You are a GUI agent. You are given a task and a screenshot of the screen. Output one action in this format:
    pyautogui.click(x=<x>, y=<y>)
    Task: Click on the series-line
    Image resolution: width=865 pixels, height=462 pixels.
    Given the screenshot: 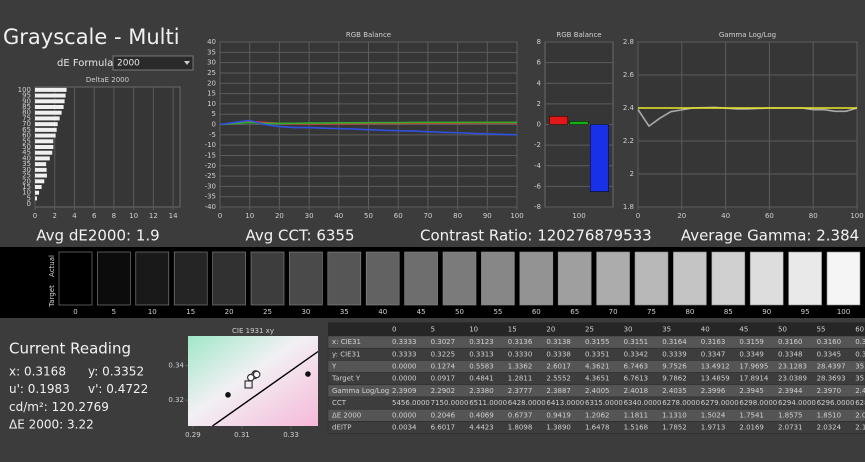 What is the action you would take?
    pyautogui.click(x=368, y=127)
    